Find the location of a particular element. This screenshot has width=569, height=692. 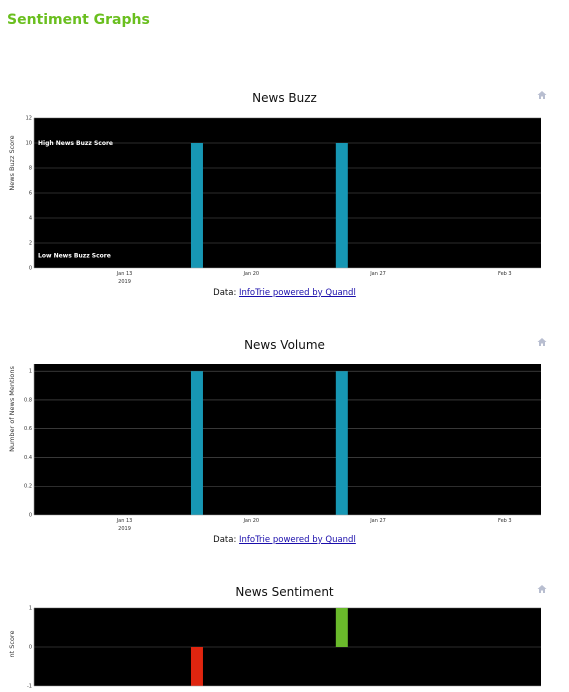

y-tick-label: 0.4 is located at coordinates (28, 458).